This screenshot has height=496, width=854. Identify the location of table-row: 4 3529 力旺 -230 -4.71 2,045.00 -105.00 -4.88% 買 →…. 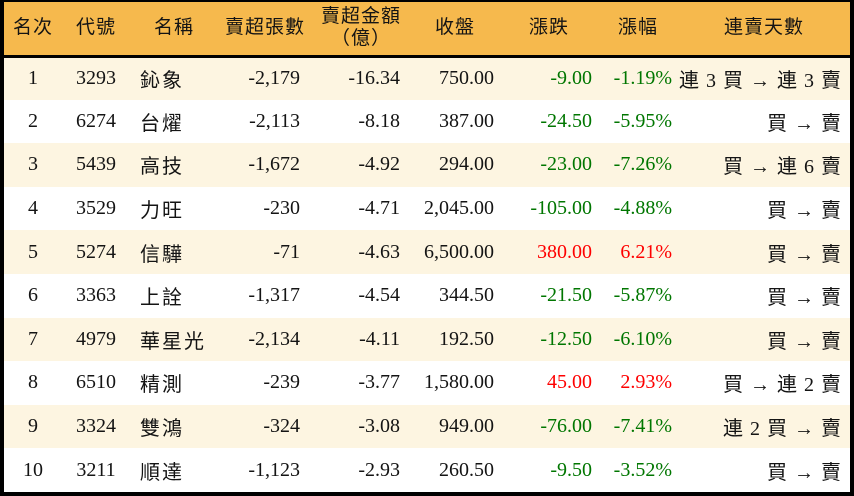
(427, 209).